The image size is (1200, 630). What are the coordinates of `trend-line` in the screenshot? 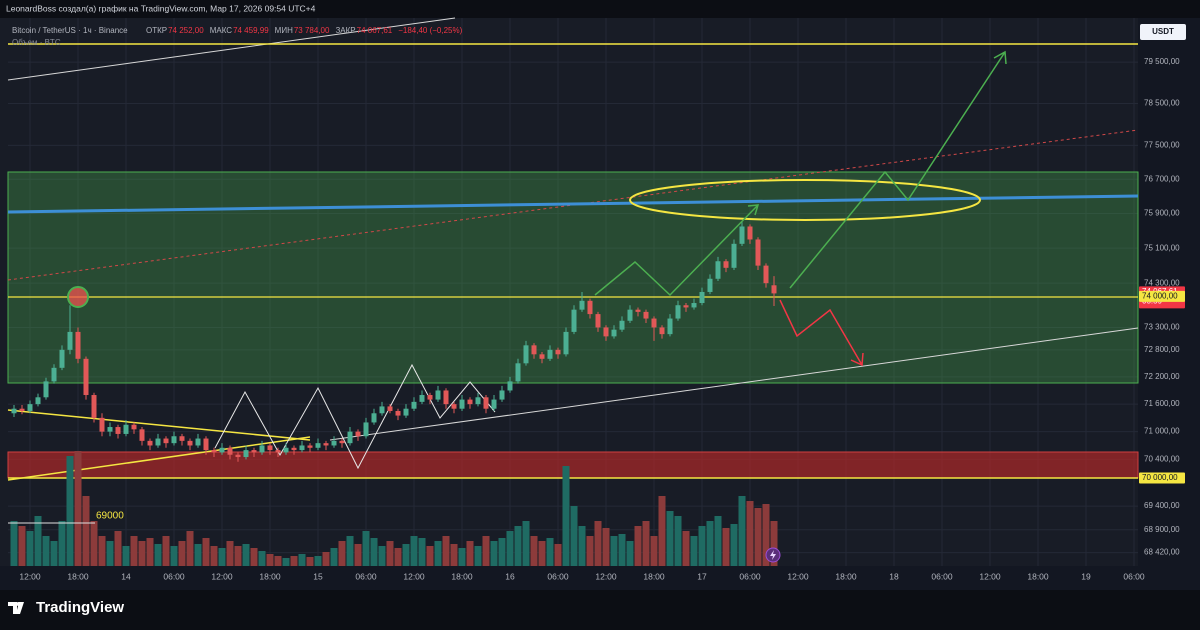 It's located at (734, 384).